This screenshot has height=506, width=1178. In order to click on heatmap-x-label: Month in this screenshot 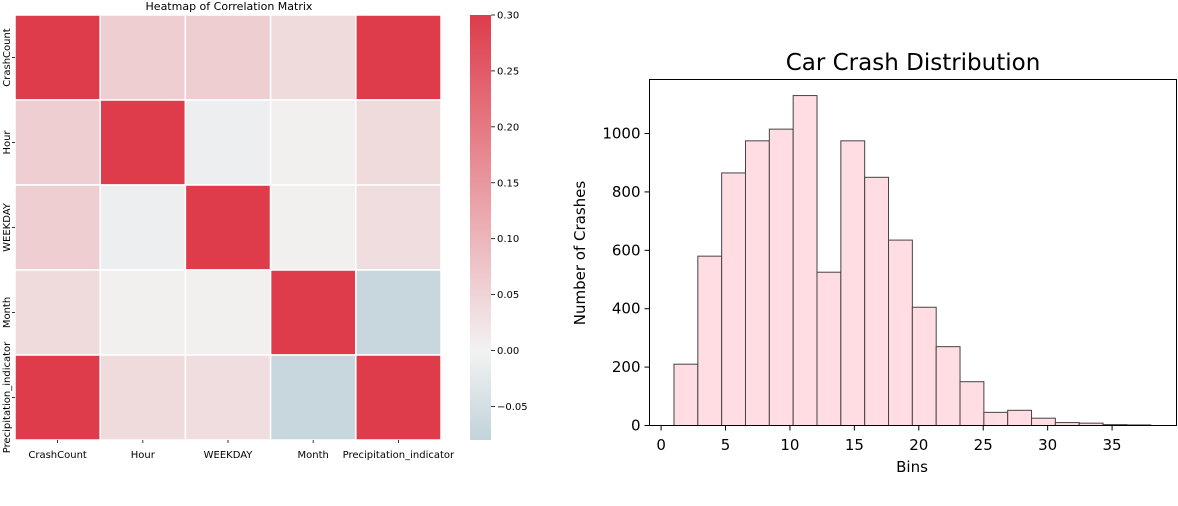, I will do `click(313, 455)`.